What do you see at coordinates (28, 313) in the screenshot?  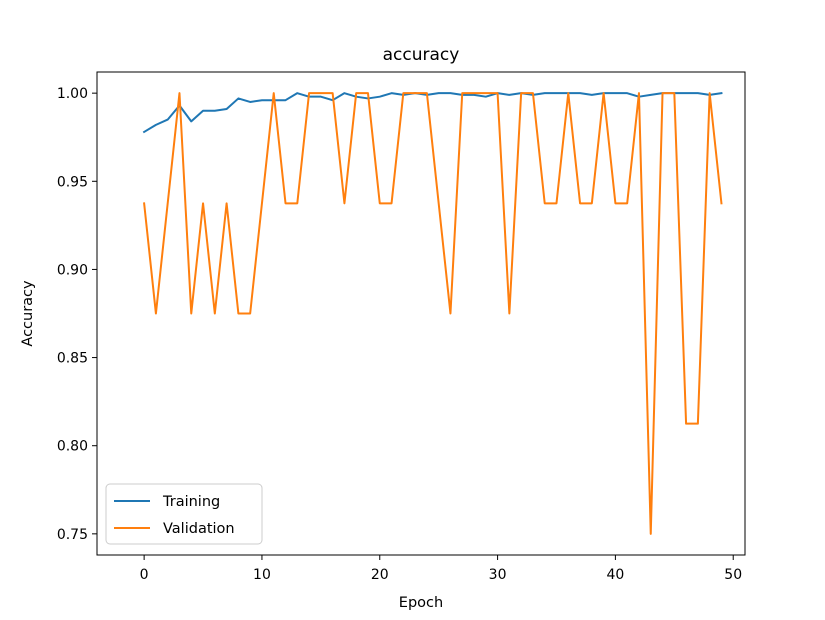 I see `y-axis-label: Accuracy` at bounding box center [28, 313].